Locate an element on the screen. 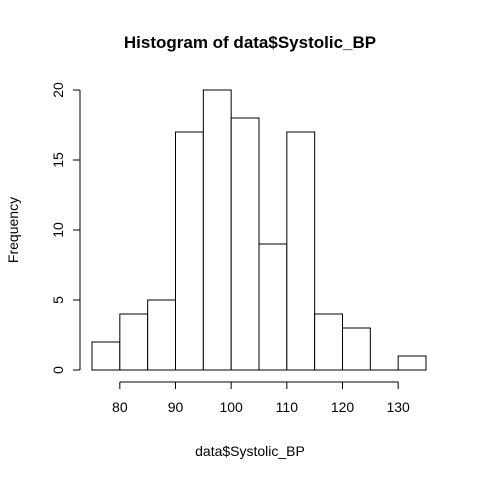 Image resolution: width=480 pixels, height=480 pixels. x-tick-label: 80 is located at coordinates (120, 407).